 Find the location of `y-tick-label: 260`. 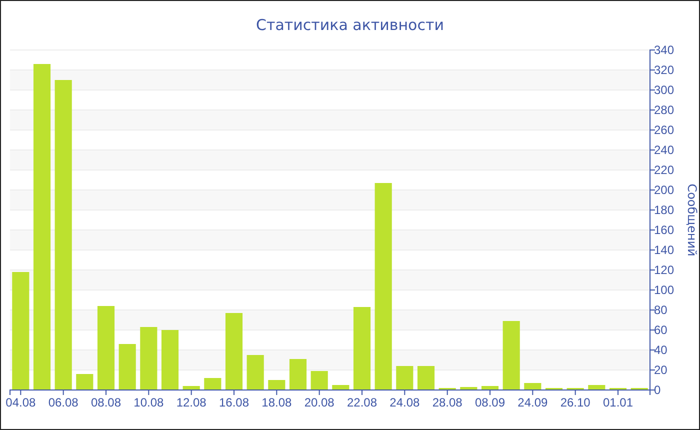

y-tick-label: 260 is located at coordinates (664, 129).